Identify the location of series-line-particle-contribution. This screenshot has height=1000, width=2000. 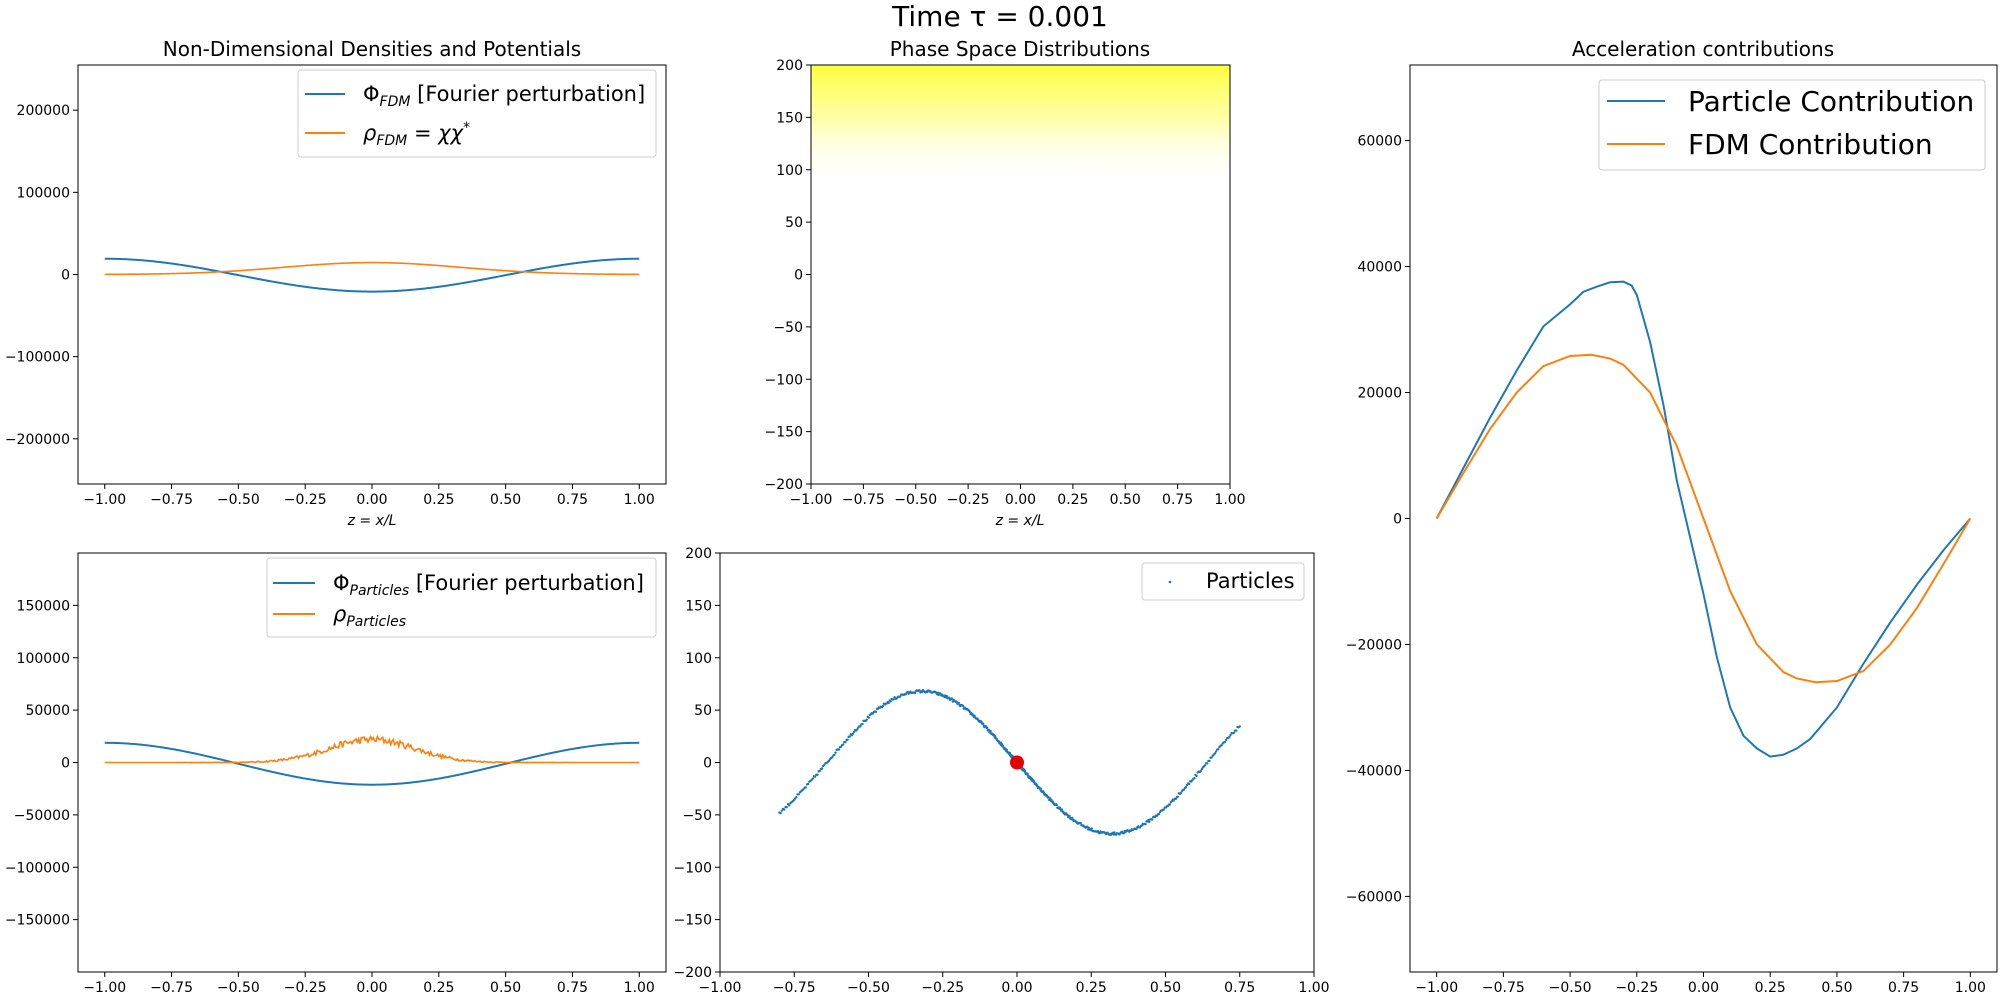
(1703, 519).